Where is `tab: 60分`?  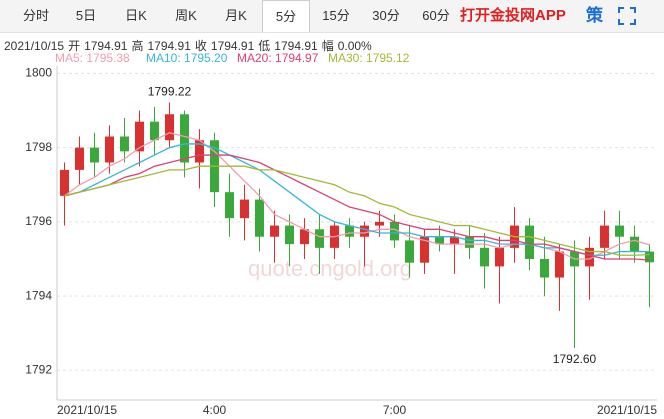
tab: 60分 is located at coordinates (436, 15).